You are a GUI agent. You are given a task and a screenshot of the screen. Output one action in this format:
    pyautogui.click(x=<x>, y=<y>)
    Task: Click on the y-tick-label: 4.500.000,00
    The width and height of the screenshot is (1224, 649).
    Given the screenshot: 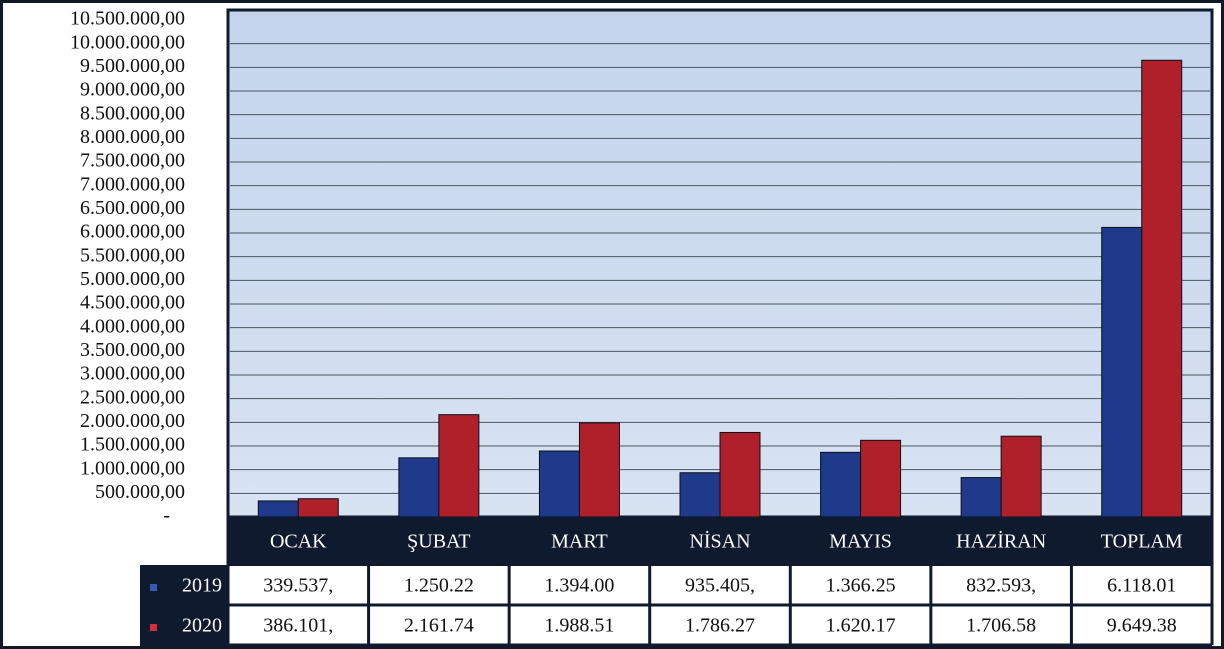 What is the action you would take?
    pyautogui.click(x=132, y=303)
    